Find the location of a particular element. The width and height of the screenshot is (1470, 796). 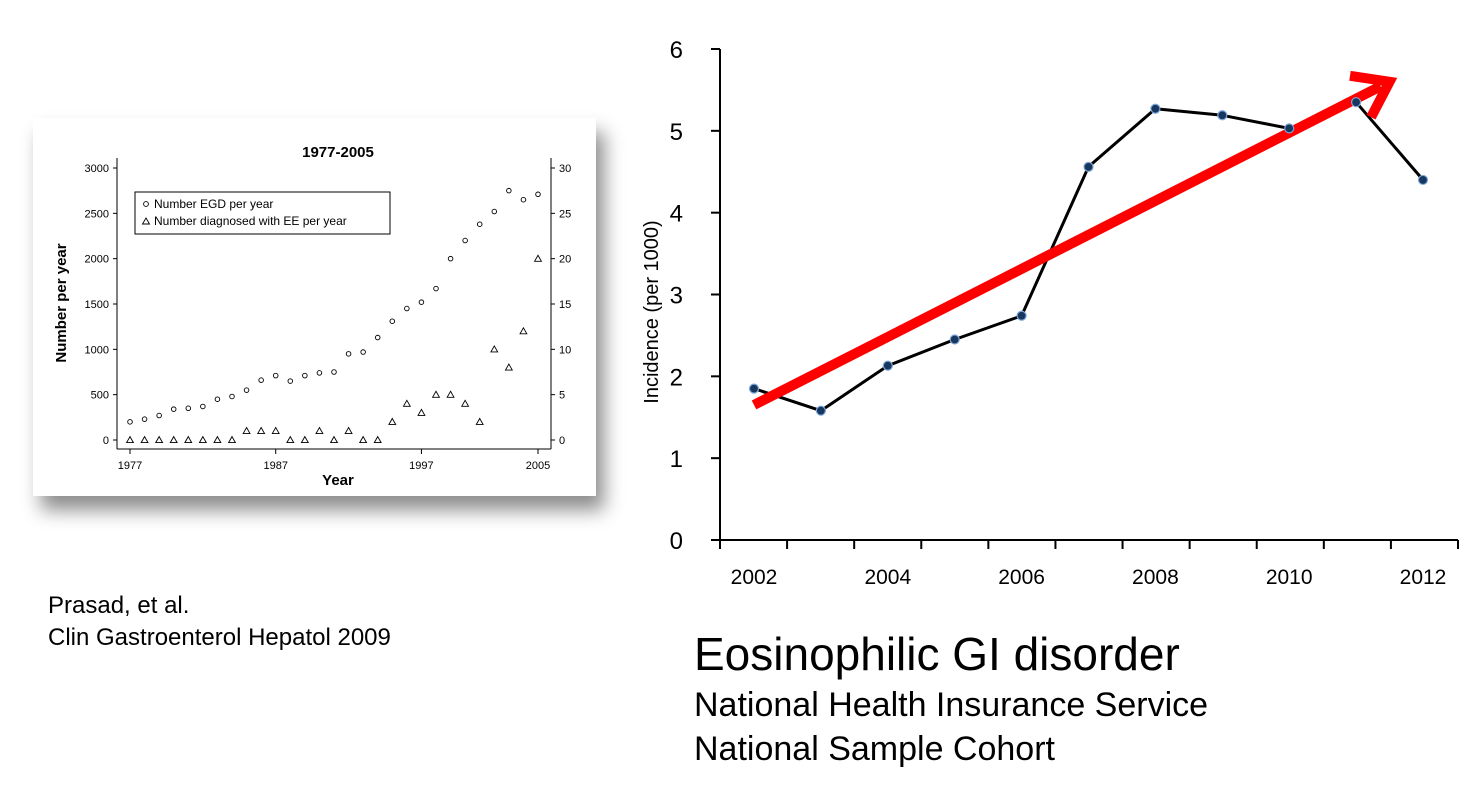

y-tick-label-right: 0 is located at coordinates (562, 441).